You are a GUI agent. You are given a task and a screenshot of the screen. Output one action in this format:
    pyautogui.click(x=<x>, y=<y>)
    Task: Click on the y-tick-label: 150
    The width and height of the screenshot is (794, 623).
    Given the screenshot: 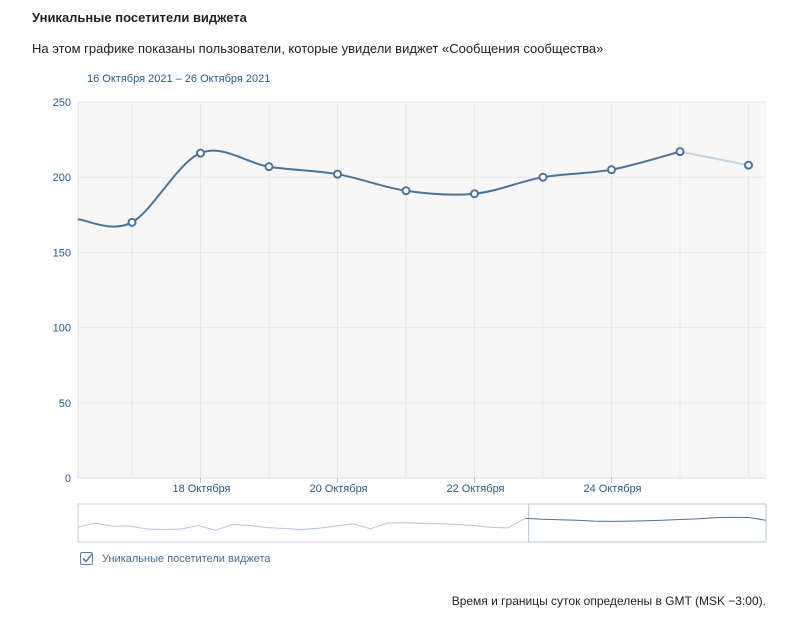 What is the action you would take?
    pyautogui.click(x=62, y=253)
    